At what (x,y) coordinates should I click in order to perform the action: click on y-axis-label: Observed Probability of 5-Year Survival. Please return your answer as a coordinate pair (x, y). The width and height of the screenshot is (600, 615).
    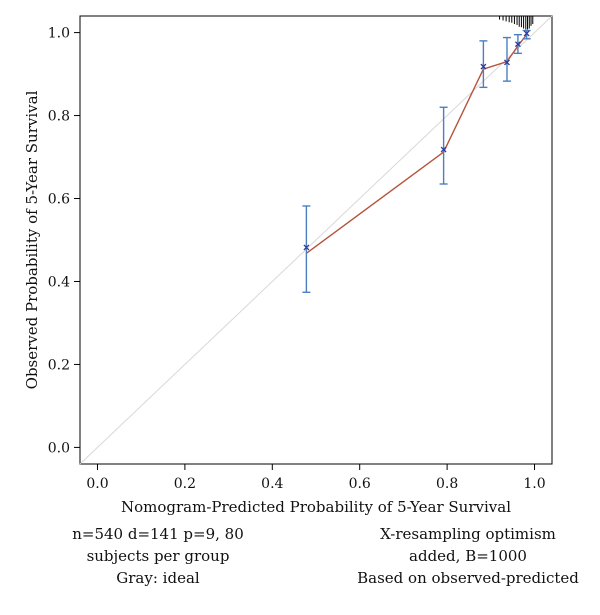
    Looking at the image, I should click on (32, 239).